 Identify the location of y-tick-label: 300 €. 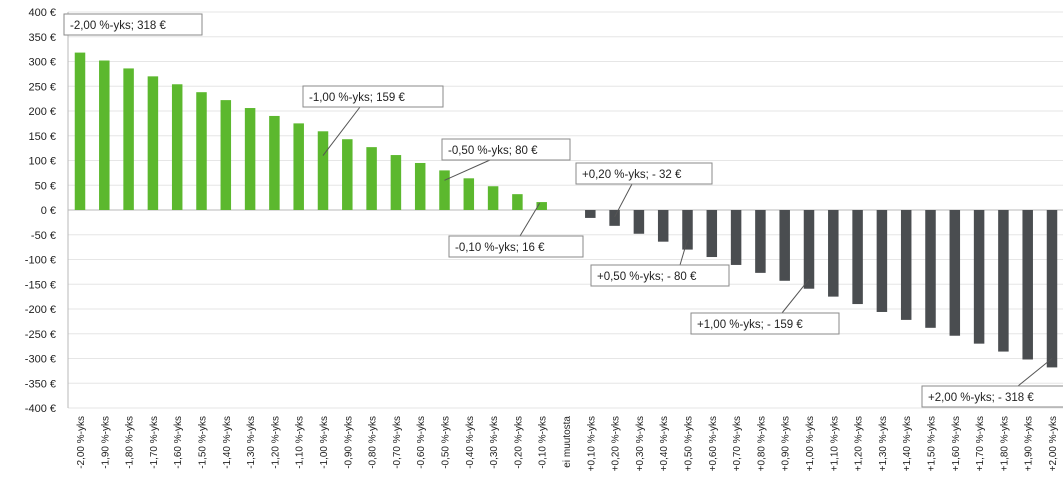
(42, 63).